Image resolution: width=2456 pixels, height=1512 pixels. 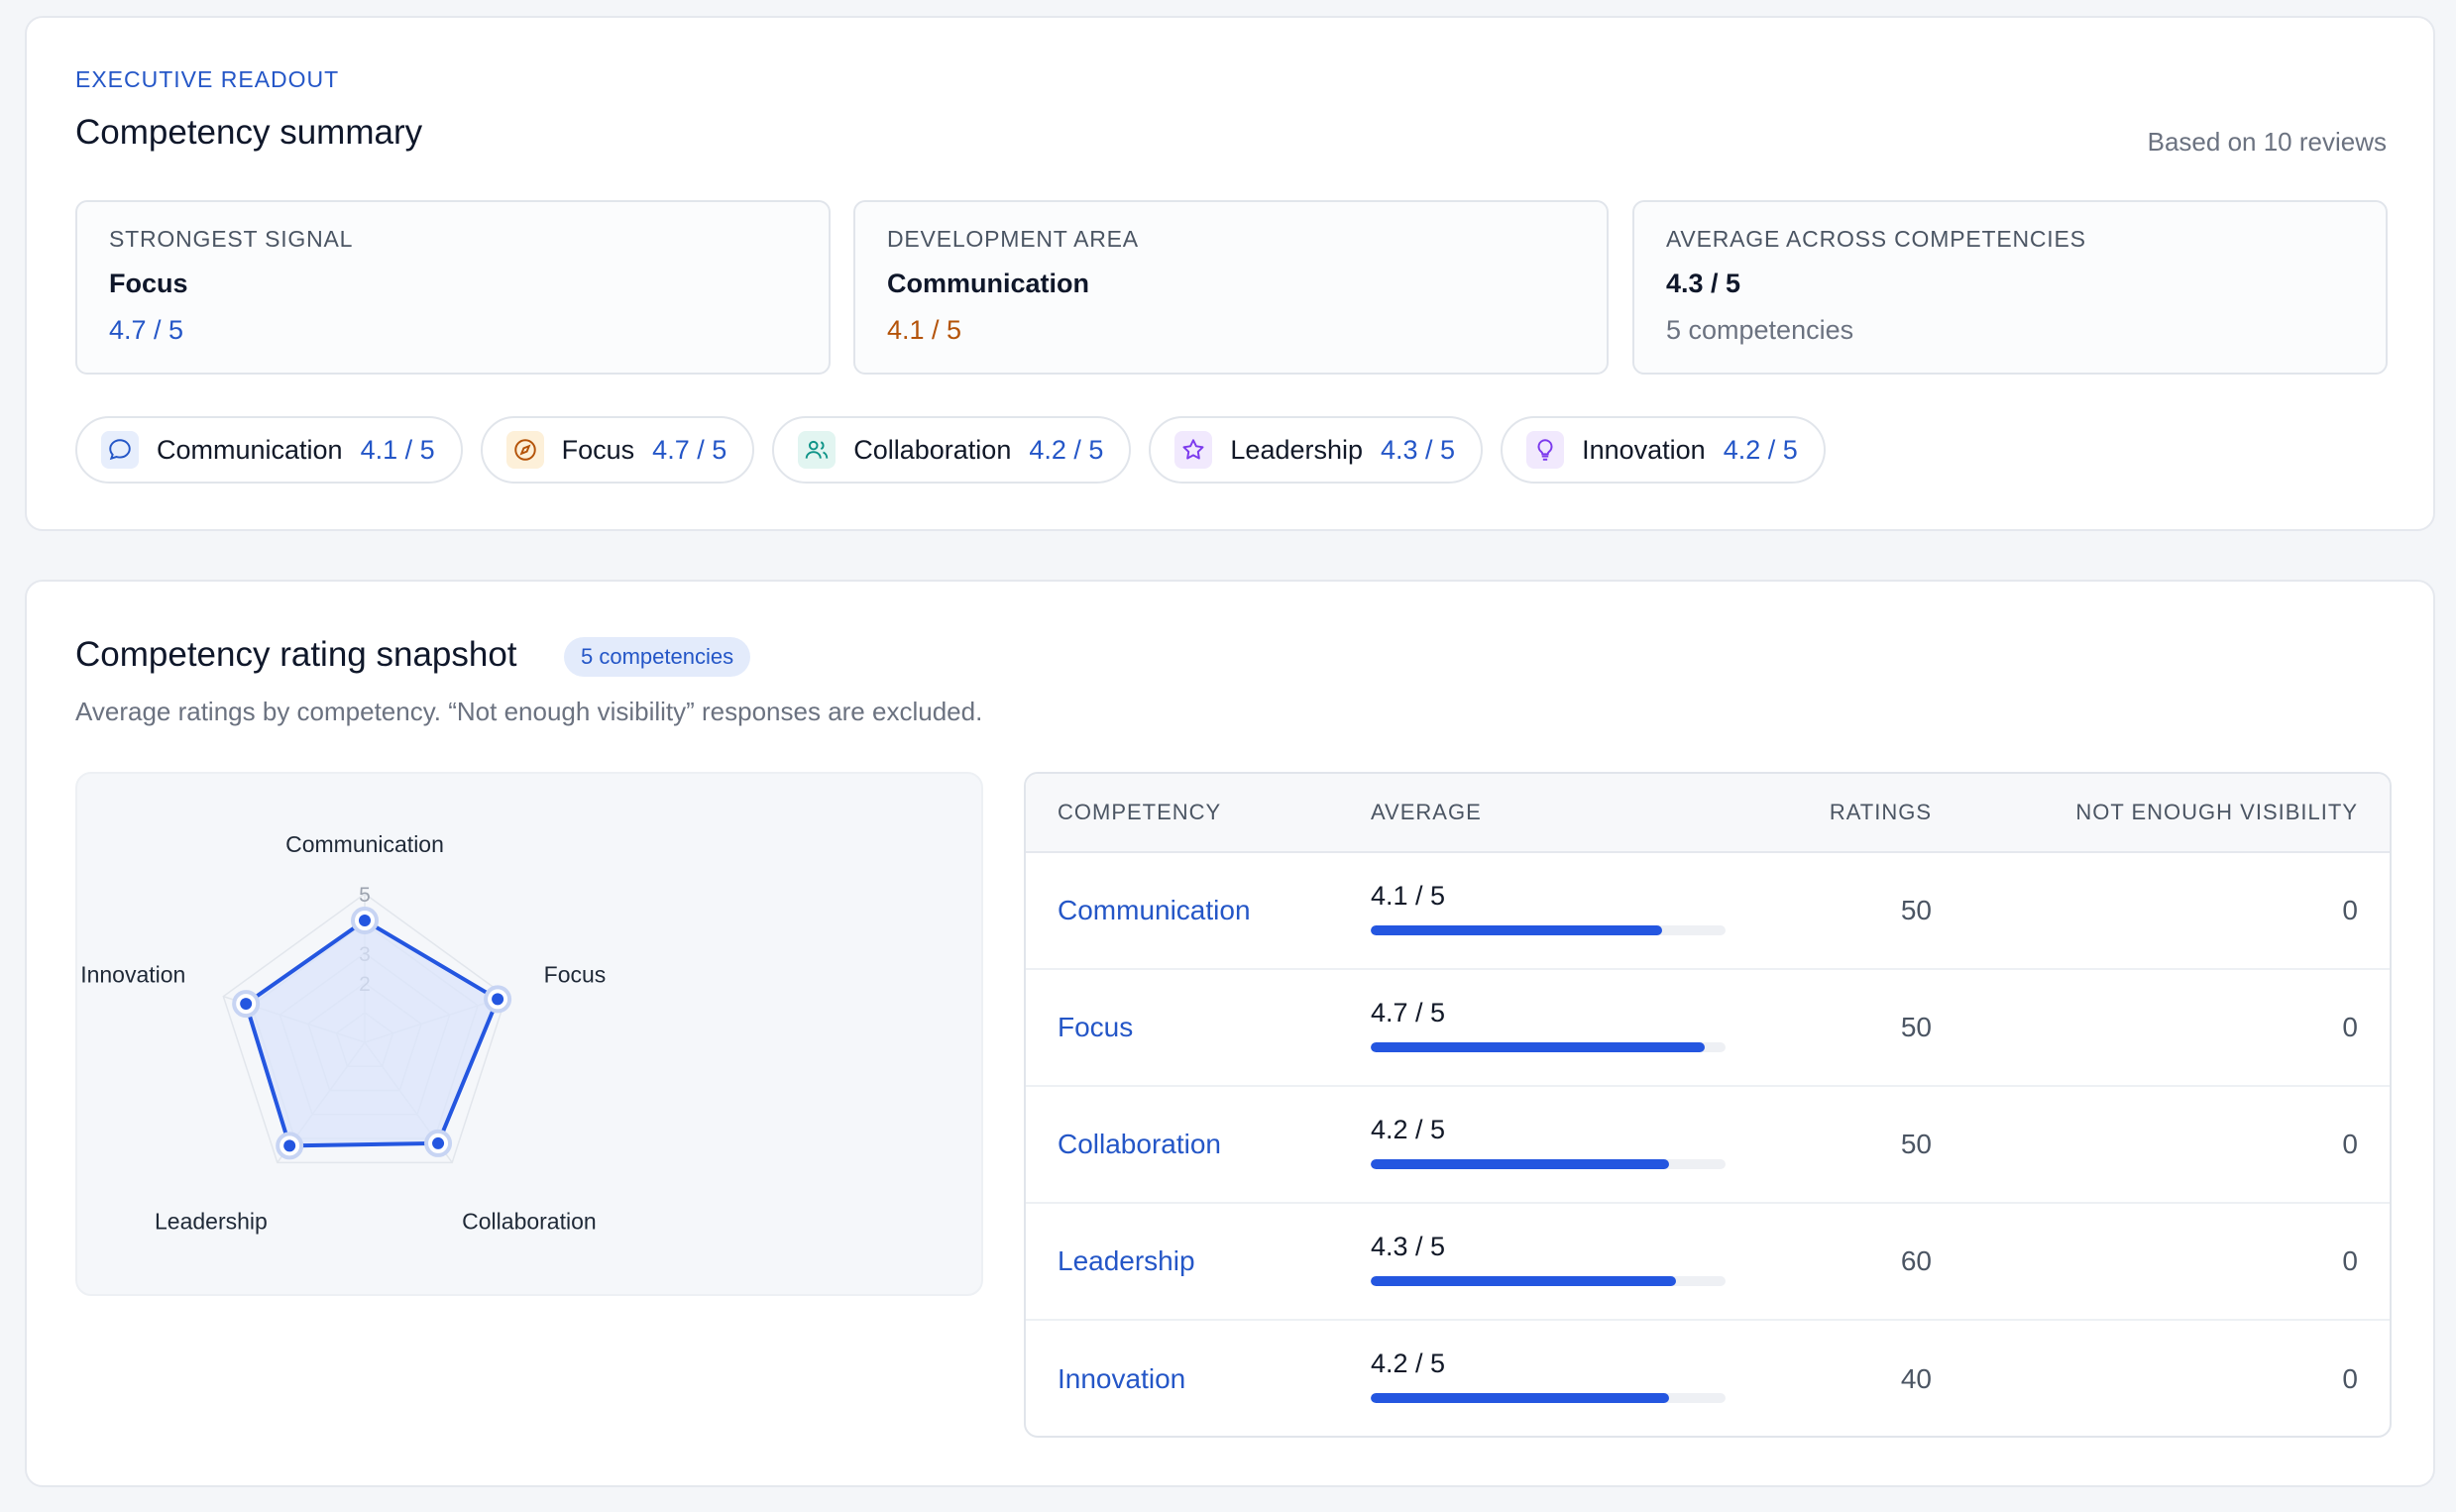 I want to click on stat-count: 5 competencies, so click(x=1760, y=330).